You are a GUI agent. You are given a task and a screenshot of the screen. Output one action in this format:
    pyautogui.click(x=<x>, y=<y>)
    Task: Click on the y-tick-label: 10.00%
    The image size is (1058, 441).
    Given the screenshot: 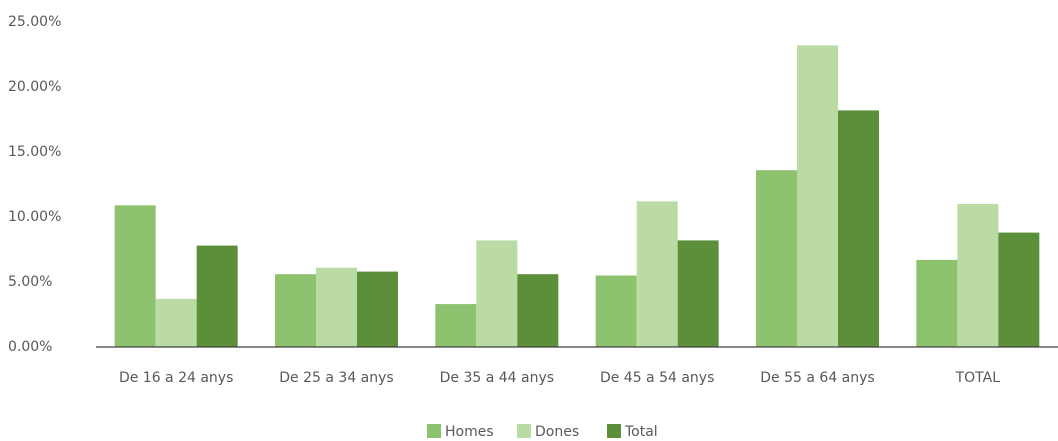 What is the action you would take?
    pyautogui.click(x=34, y=217)
    